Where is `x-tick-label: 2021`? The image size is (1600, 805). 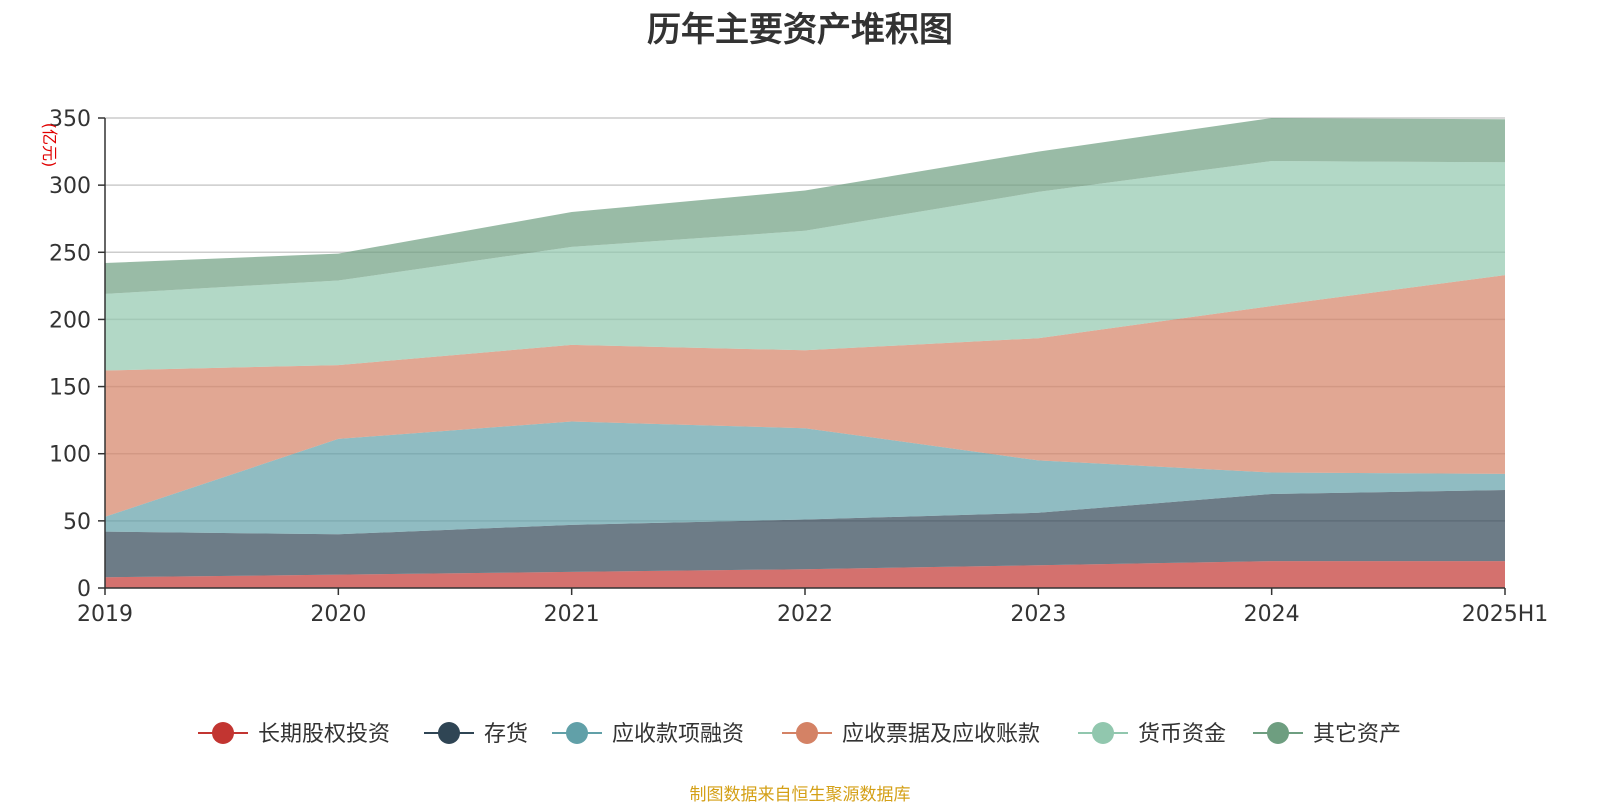
x-tick-label: 2021 is located at coordinates (572, 614).